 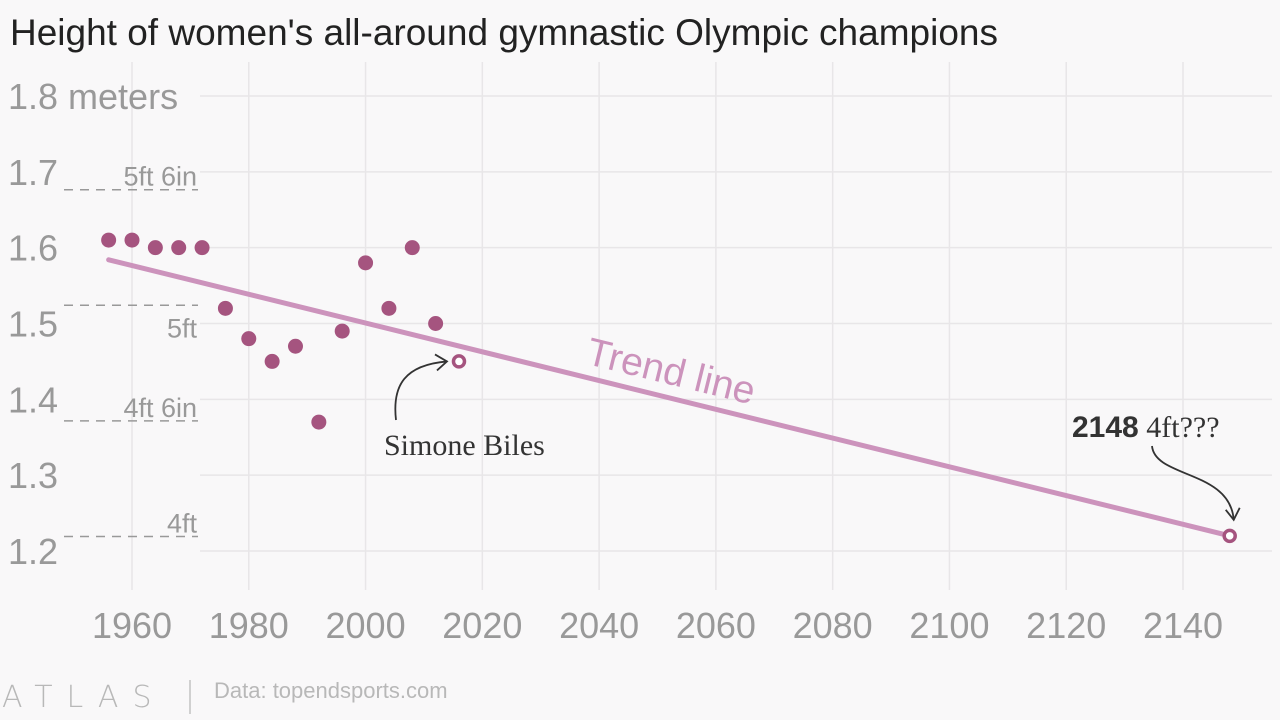 What do you see at coordinates (1229, 536) in the screenshot?
I see `projected-point` at bounding box center [1229, 536].